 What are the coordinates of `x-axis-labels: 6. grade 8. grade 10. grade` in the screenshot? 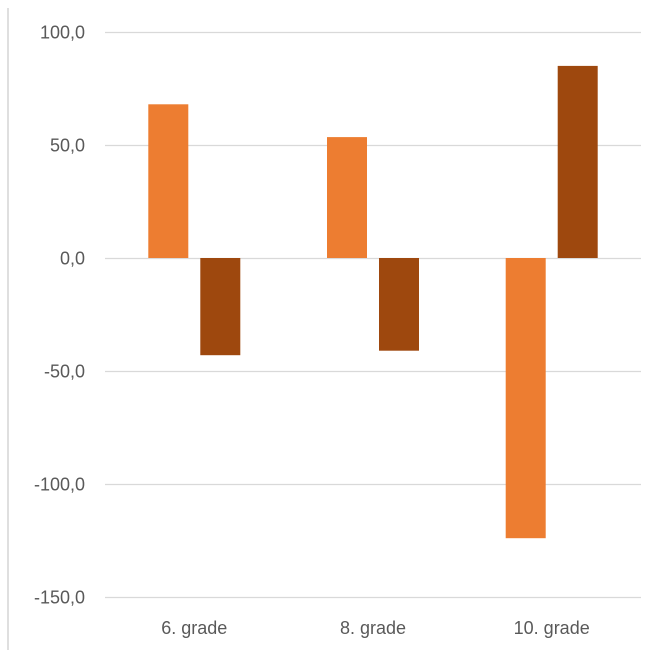 It's located at (375, 628).